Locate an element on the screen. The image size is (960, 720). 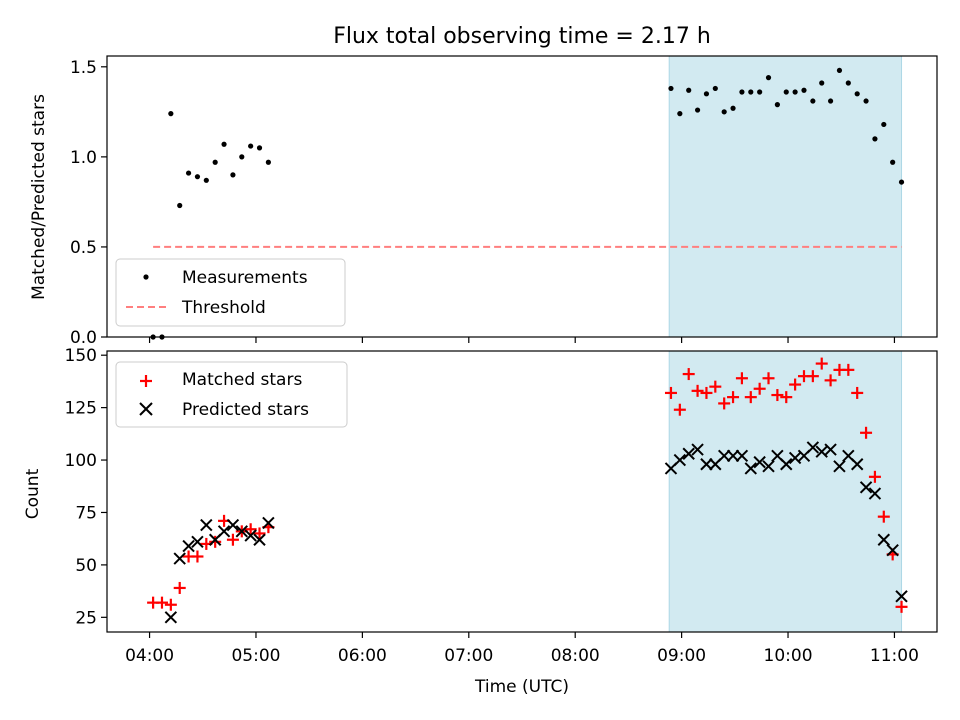
x-tick-label: 04:00 is located at coordinates (149, 656).